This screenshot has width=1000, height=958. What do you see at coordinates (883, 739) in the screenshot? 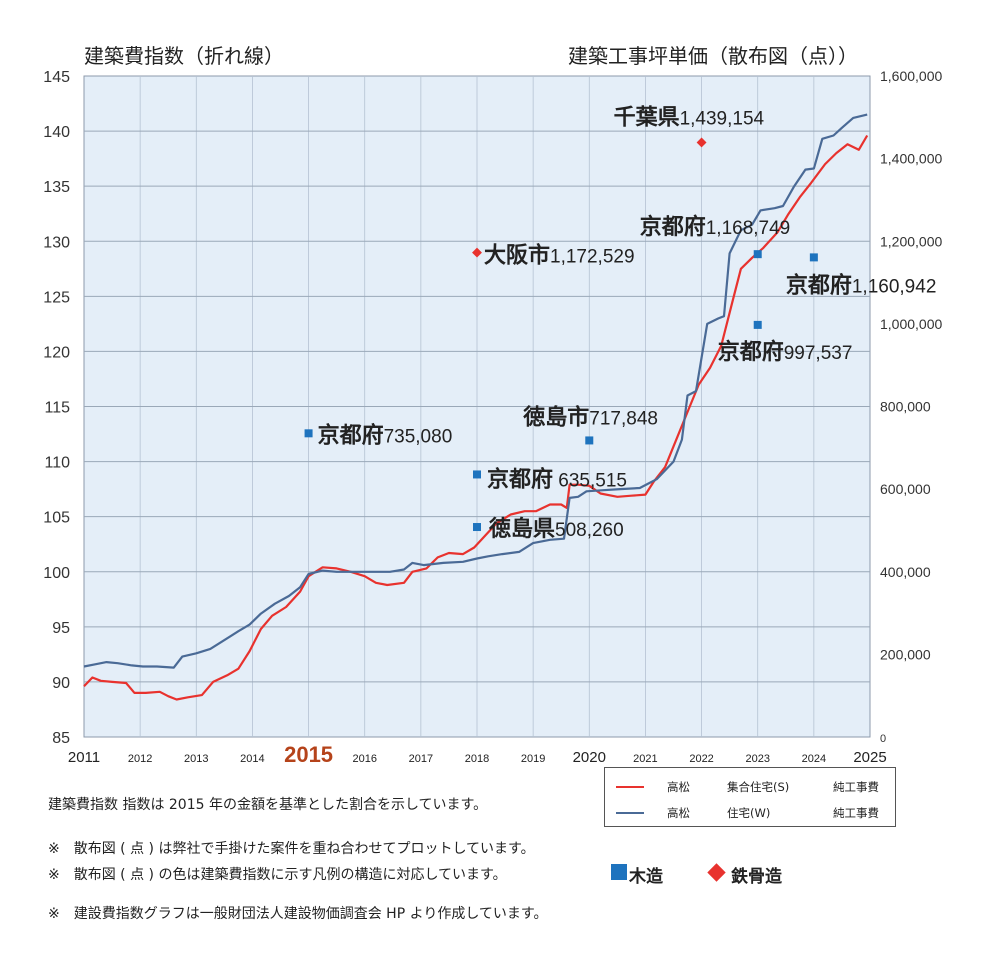
I see `y-right-tick-label: 0` at bounding box center [883, 739].